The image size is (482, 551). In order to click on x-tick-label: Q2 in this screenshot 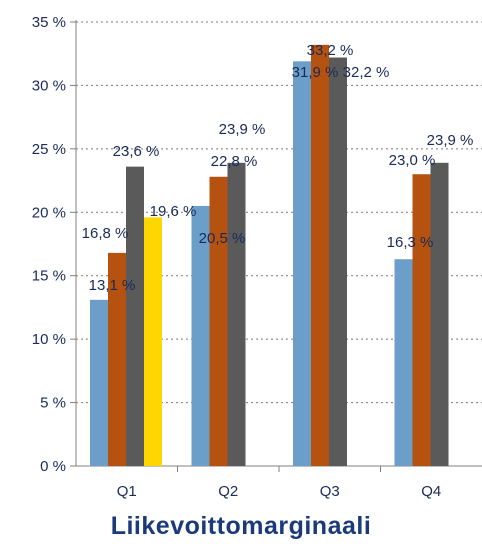, I will do `click(228, 491)`.